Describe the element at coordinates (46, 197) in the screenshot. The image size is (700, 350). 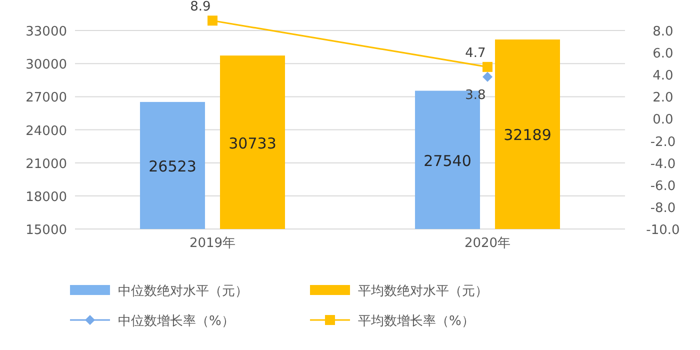
I see `y-tick-label: 18000` at that location.